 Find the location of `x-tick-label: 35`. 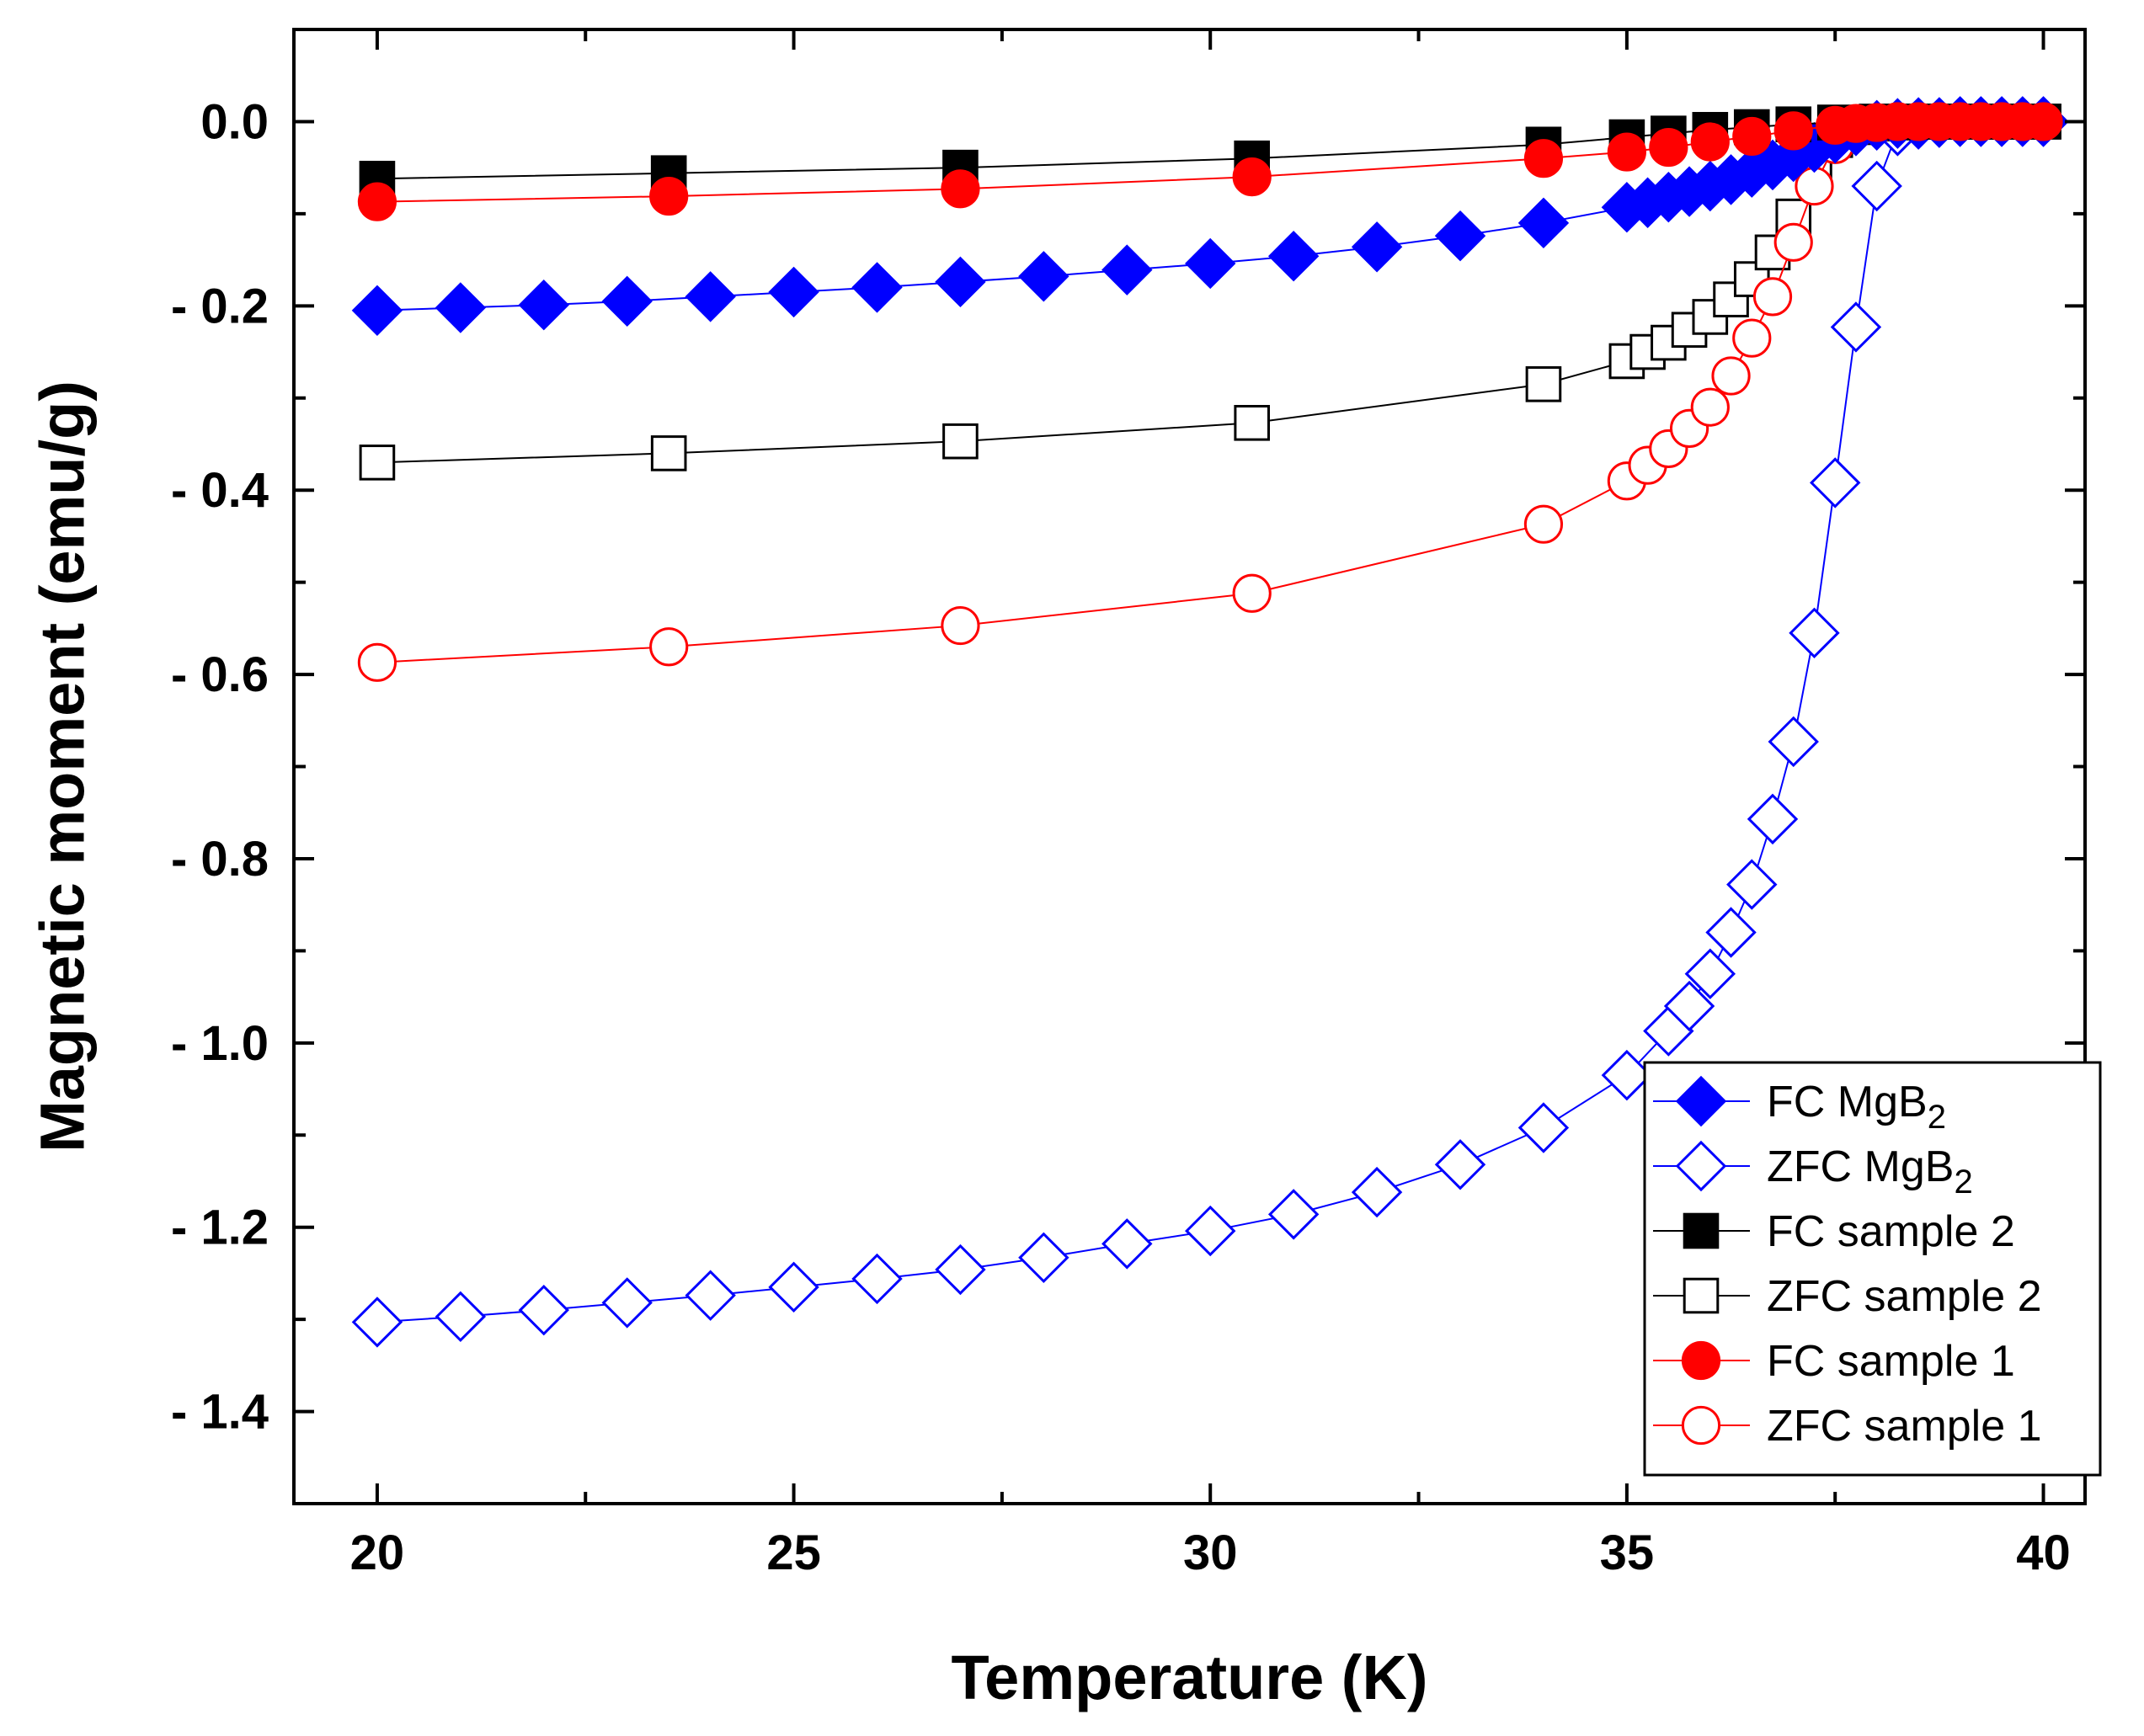

x-tick-label: 35 is located at coordinates (1627, 1553).